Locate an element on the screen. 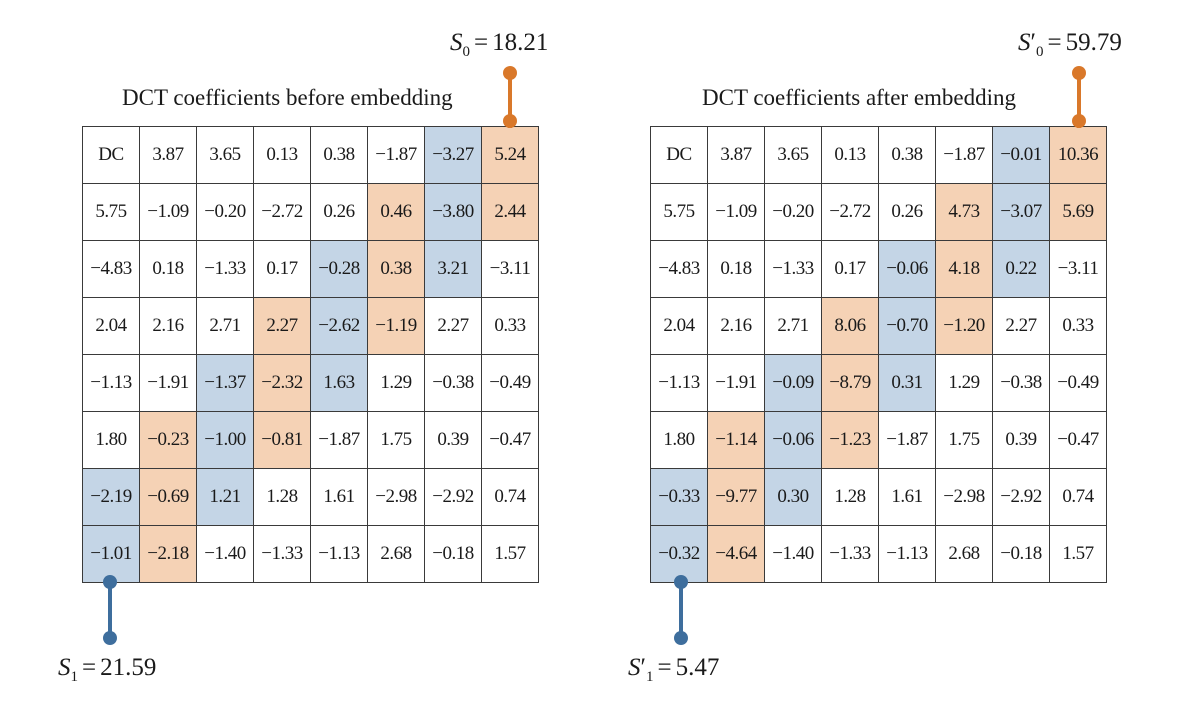  coefficient-cell: 0.39 is located at coordinates (453, 440).